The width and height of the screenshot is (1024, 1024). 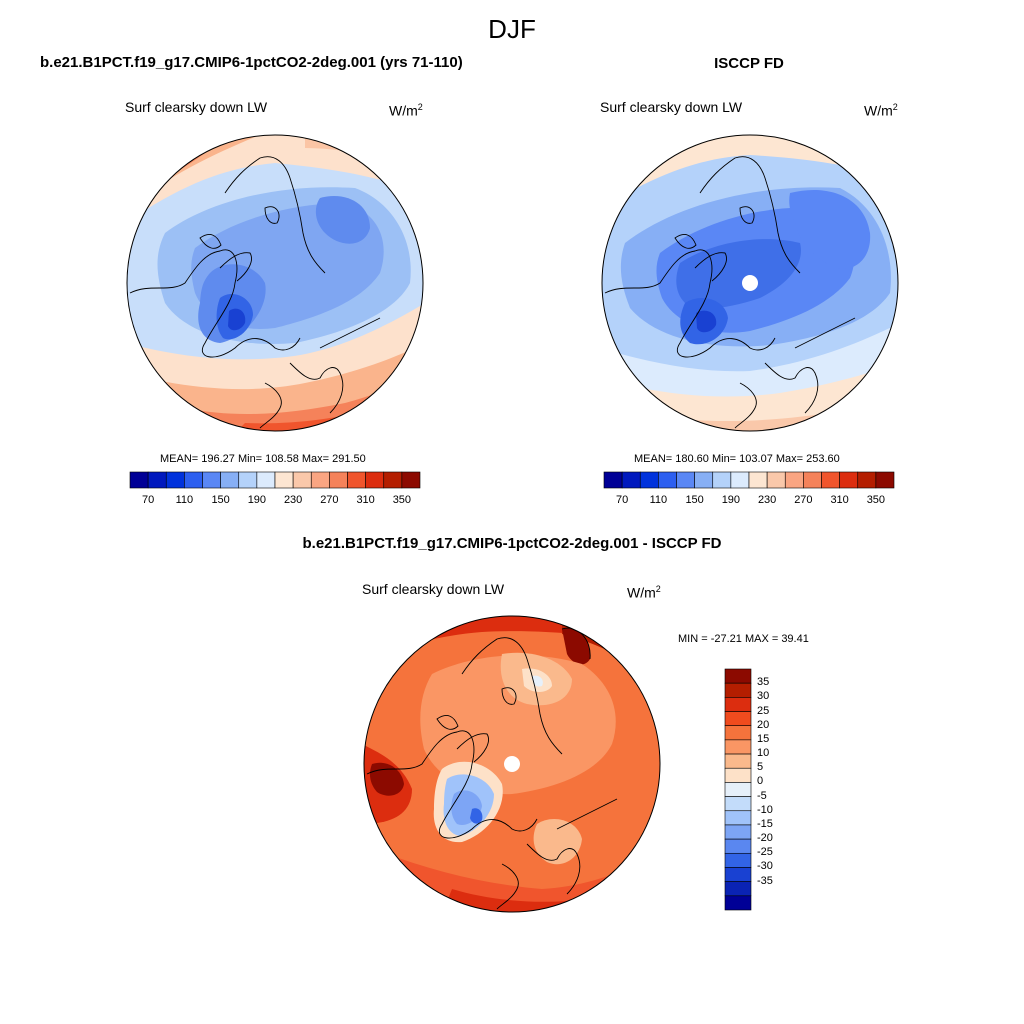 What do you see at coordinates (263, 459) in the screenshot?
I see `left-stats: MEAN= 196.27 Min= 108.58 Max= 291.50` at bounding box center [263, 459].